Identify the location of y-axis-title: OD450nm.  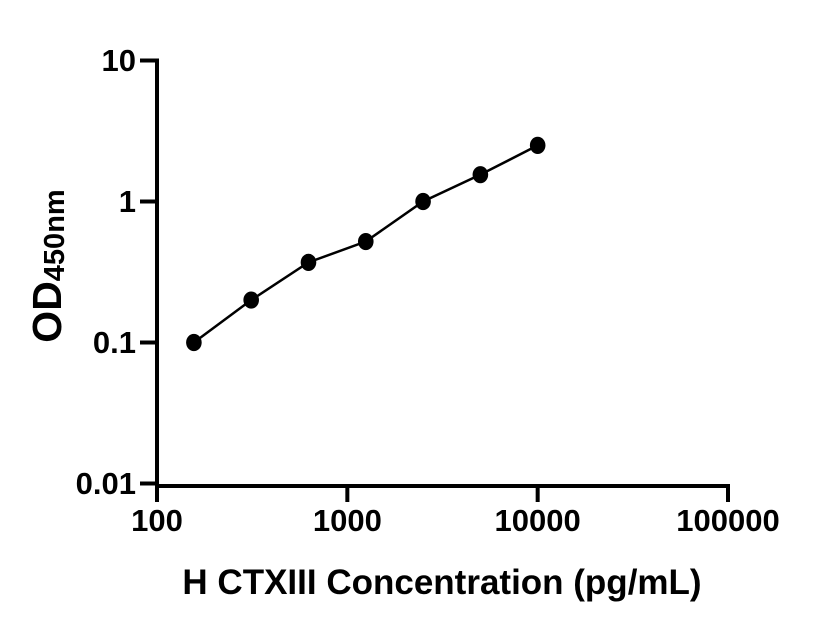
(48, 265).